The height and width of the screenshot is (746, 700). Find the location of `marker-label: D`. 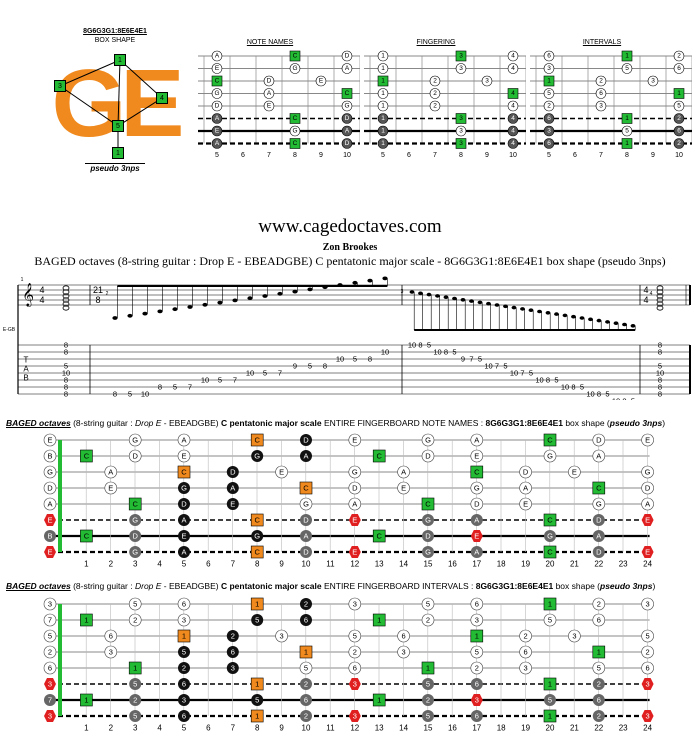

marker-label: D is located at coordinates (306, 520).